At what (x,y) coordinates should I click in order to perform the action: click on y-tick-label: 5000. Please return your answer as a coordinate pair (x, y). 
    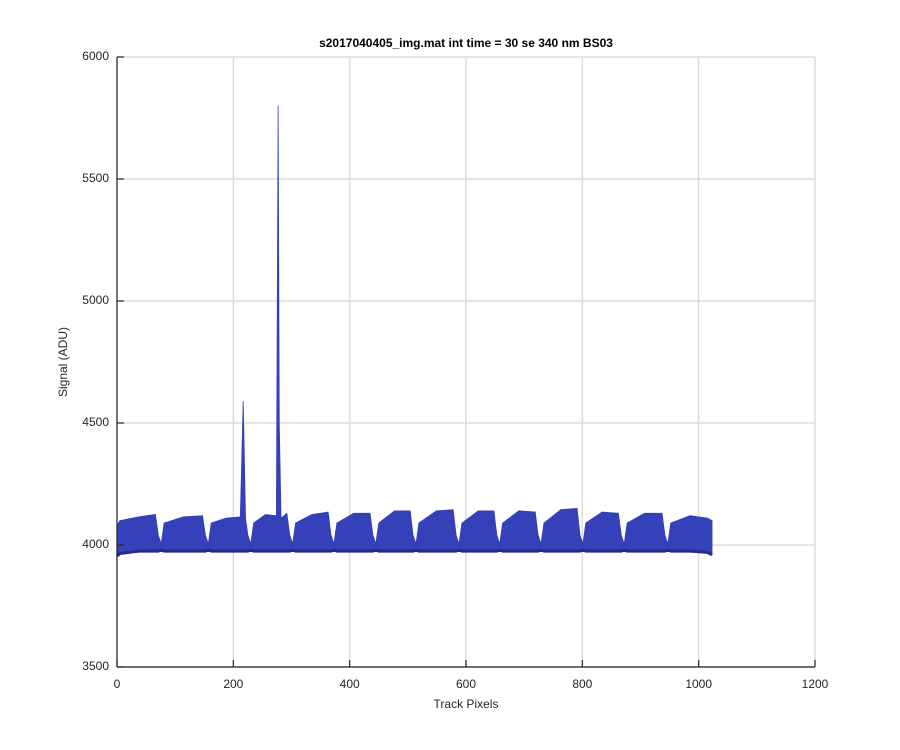
    Looking at the image, I should click on (95, 300).